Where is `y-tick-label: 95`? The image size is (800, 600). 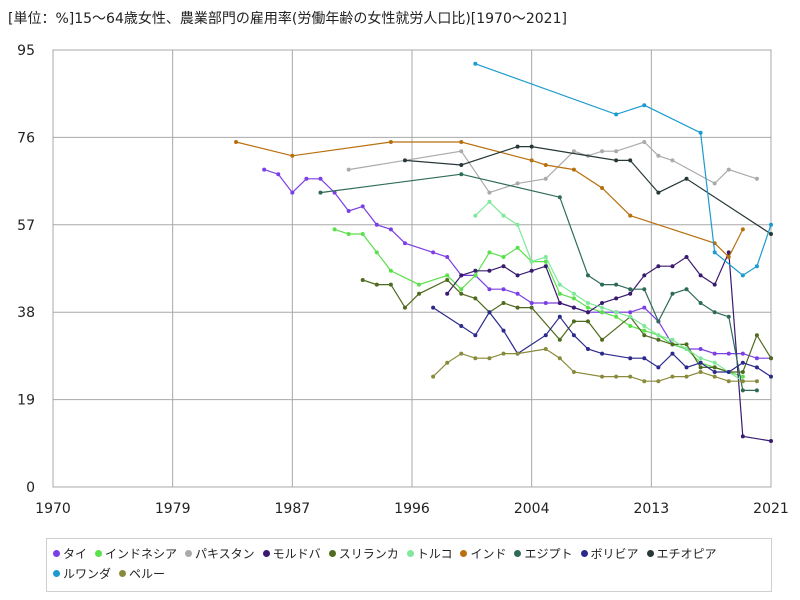
y-tick-label: 95 is located at coordinates (26, 51).